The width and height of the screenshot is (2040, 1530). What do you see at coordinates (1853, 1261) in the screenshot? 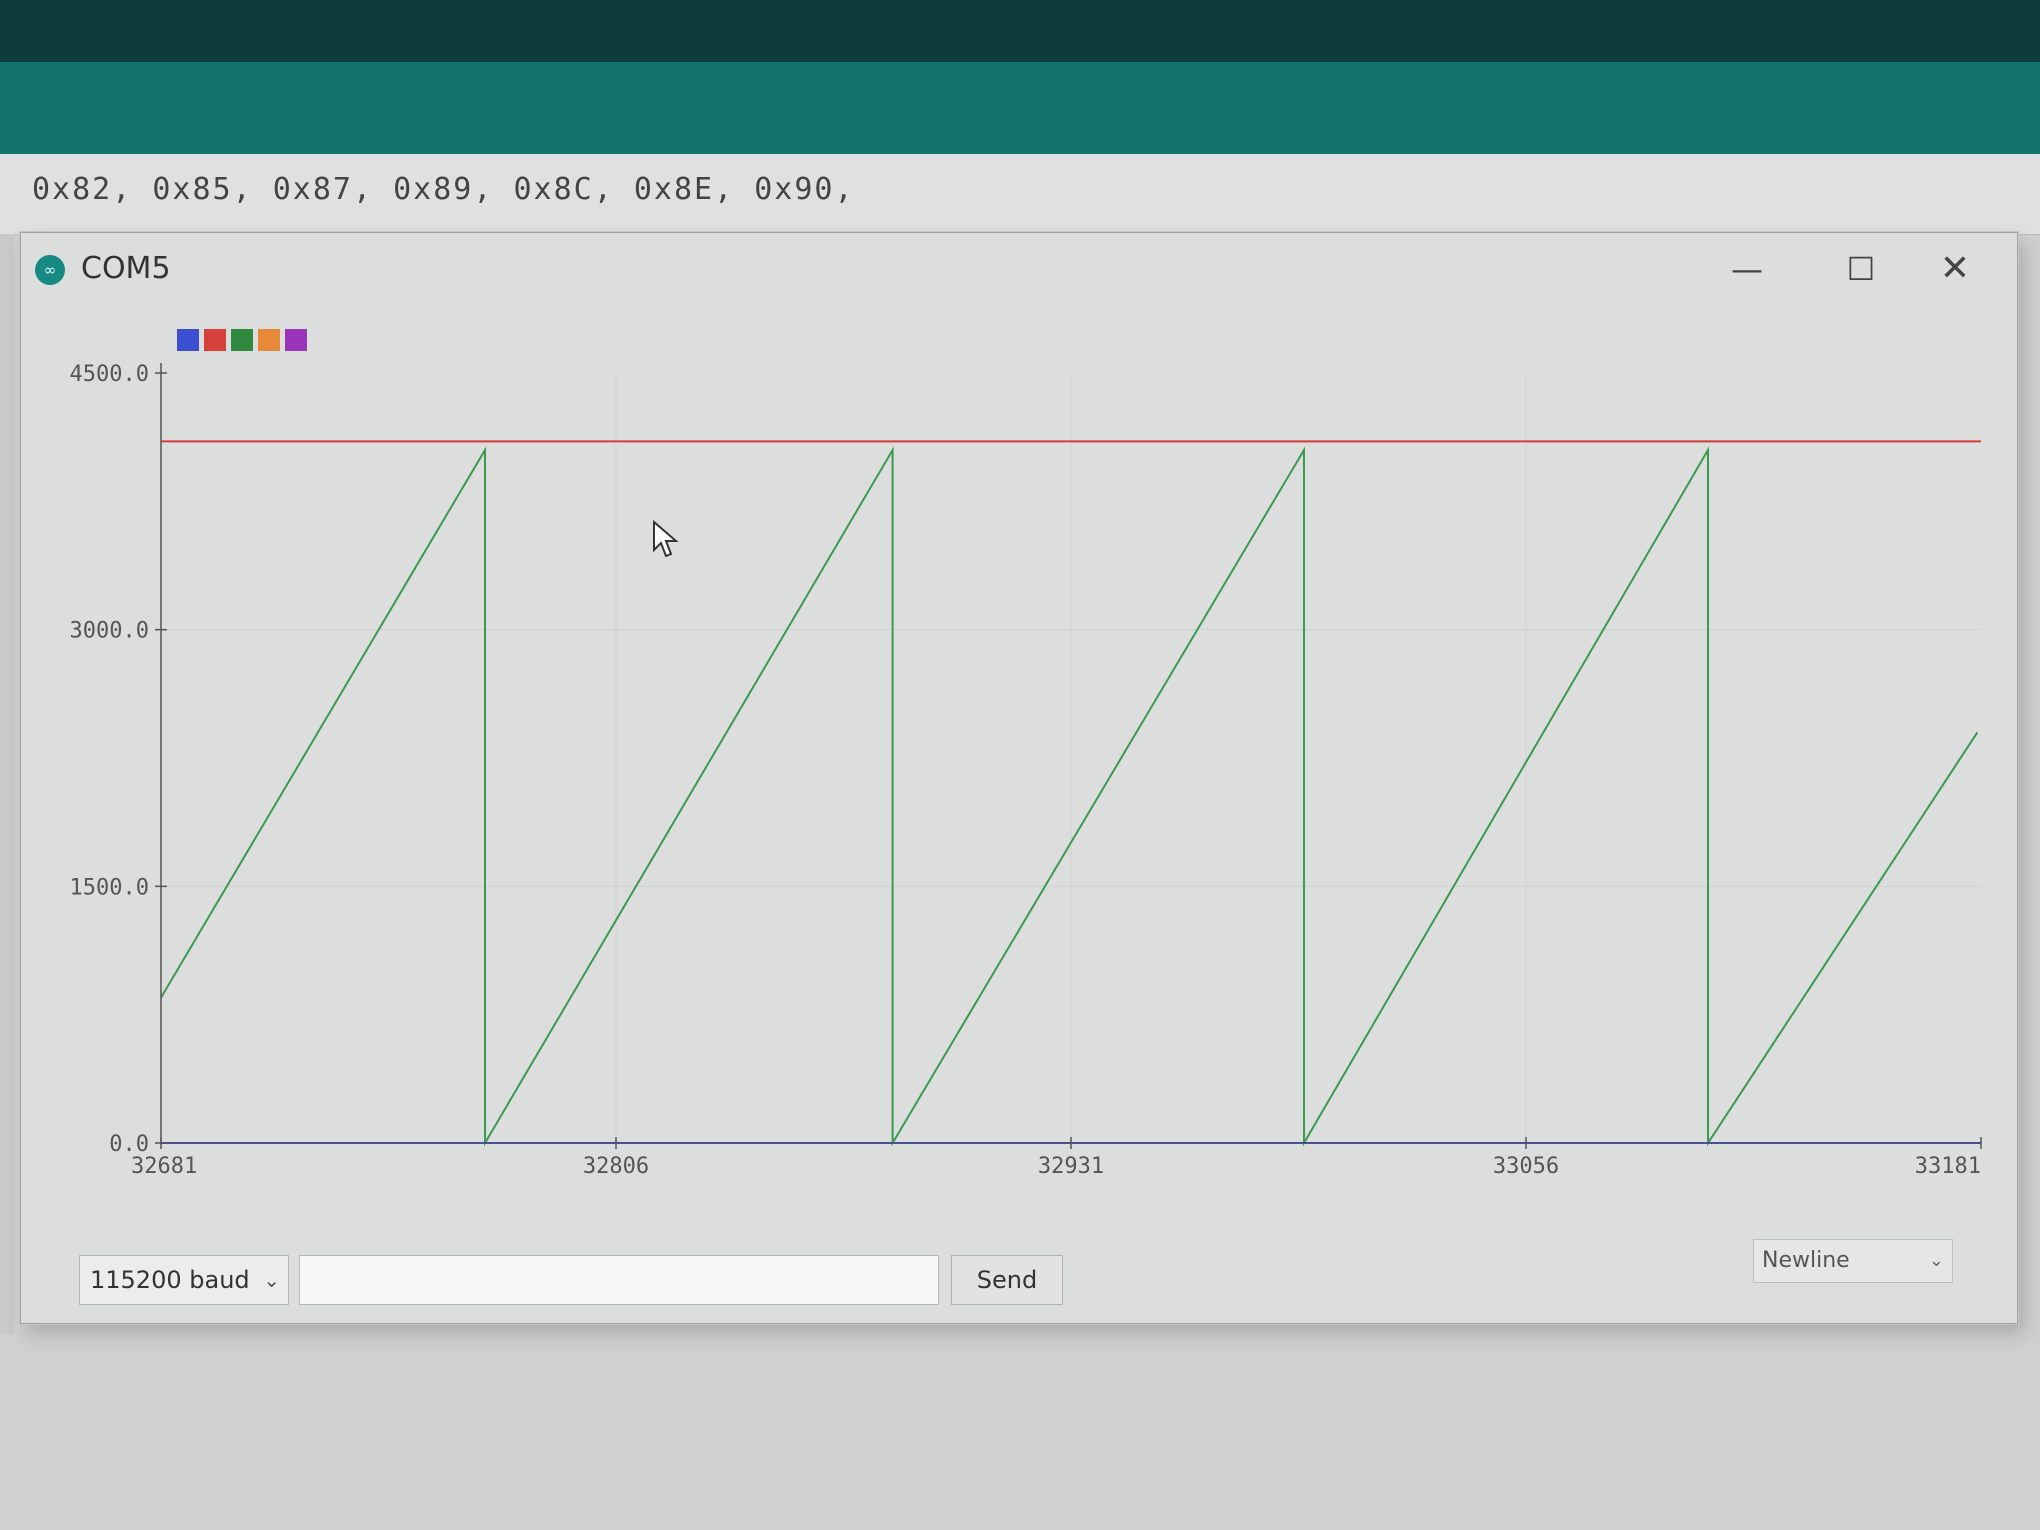
I see `line-ending-select: Newline ⌄` at bounding box center [1853, 1261].